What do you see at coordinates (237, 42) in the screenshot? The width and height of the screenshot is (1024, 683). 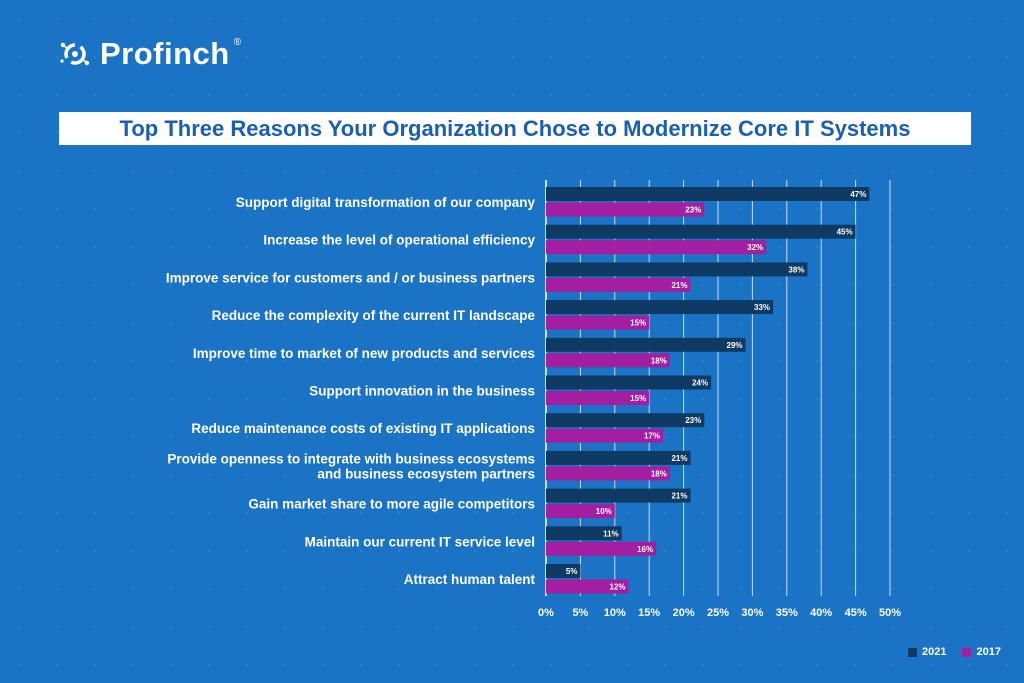 I see `registered-mark: ®` at bounding box center [237, 42].